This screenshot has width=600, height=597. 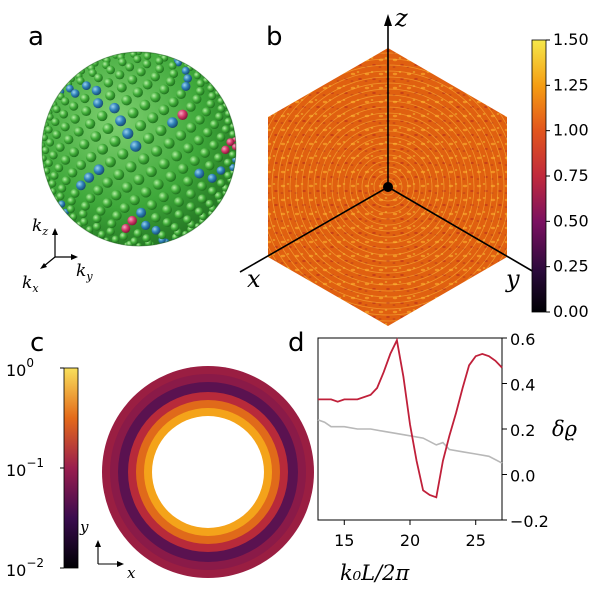 What do you see at coordinates (539, 176) in the screenshot?
I see `colorbar-b` at bounding box center [539, 176].